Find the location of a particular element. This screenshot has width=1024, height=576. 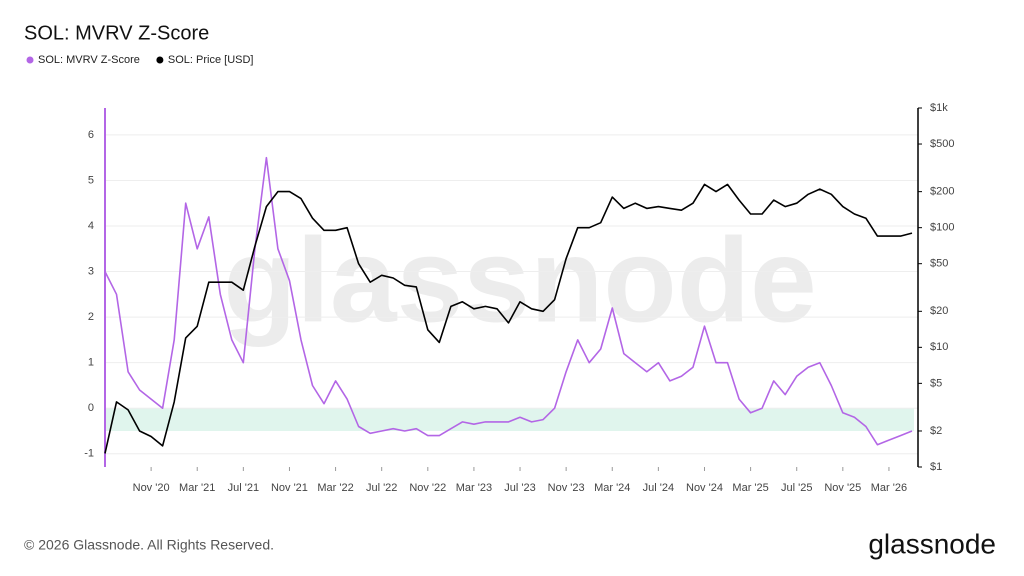

x-tick-label: Nov '23 is located at coordinates (566, 488).